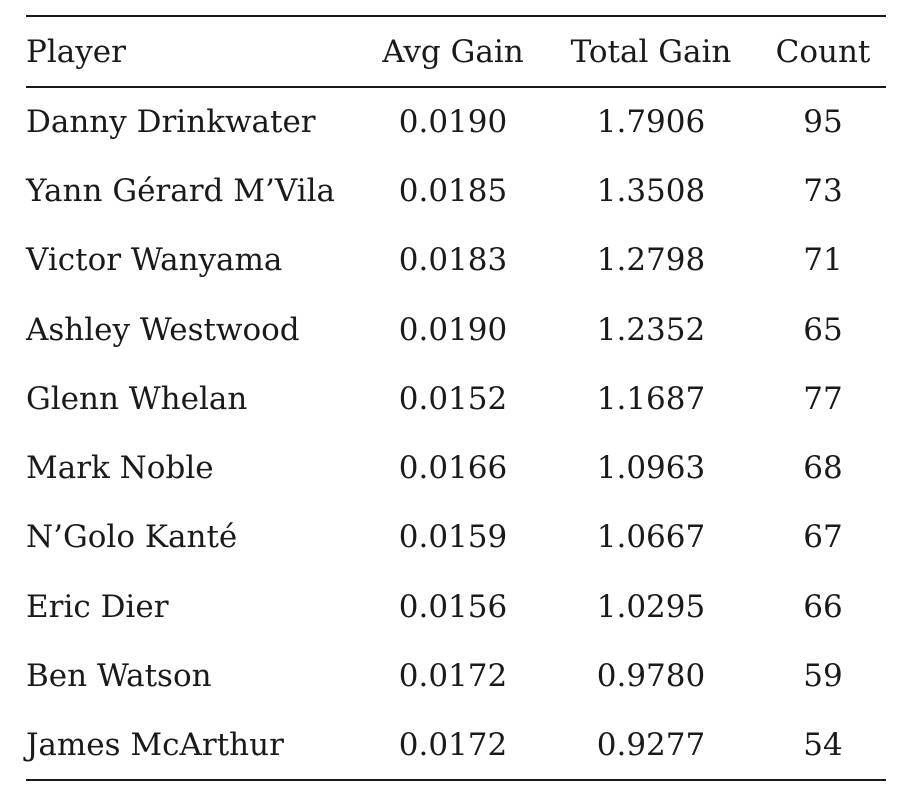  What do you see at coordinates (651, 676) in the screenshot?
I see `cell-total-gain: 0.9780` at bounding box center [651, 676].